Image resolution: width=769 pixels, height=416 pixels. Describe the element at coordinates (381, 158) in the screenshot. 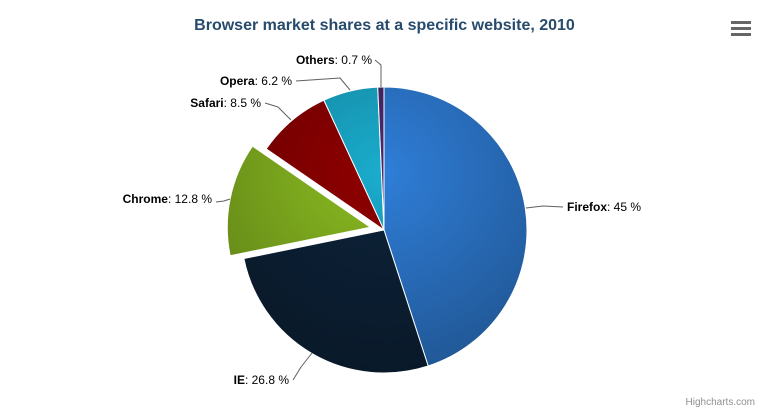

I see `pie-slice-others` at that location.